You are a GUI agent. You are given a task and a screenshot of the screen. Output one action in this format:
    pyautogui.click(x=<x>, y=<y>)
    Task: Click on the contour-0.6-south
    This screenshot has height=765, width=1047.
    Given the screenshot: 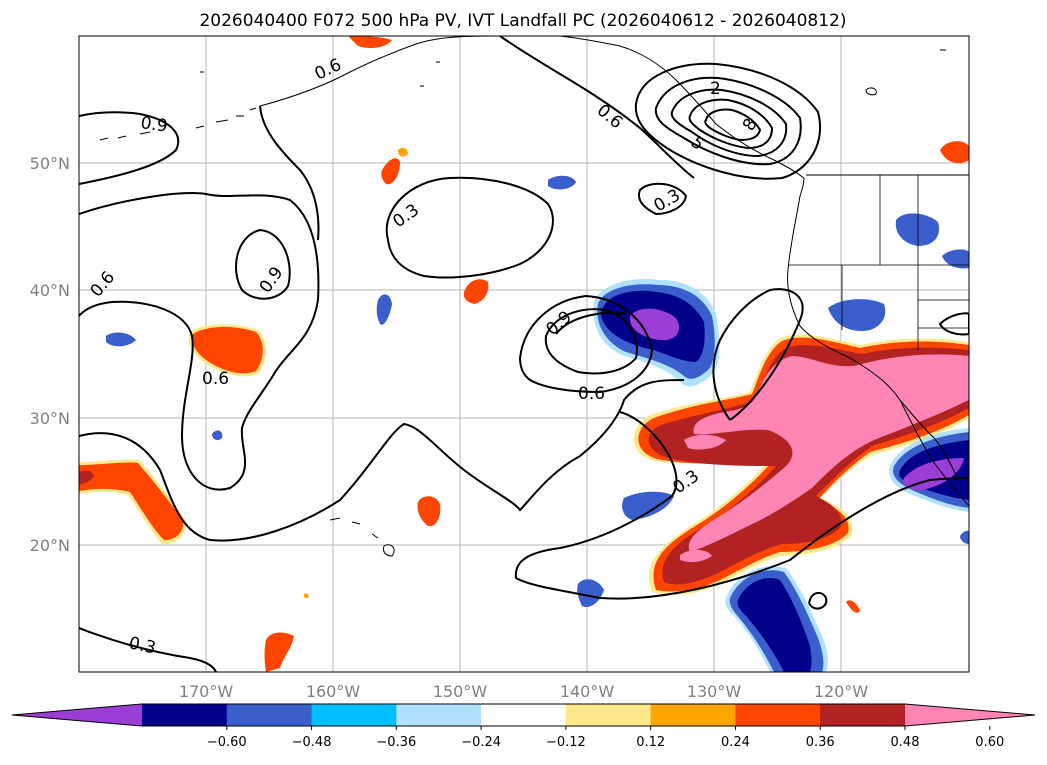 What is the action you would take?
    pyautogui.click(x=382, y=460)
    